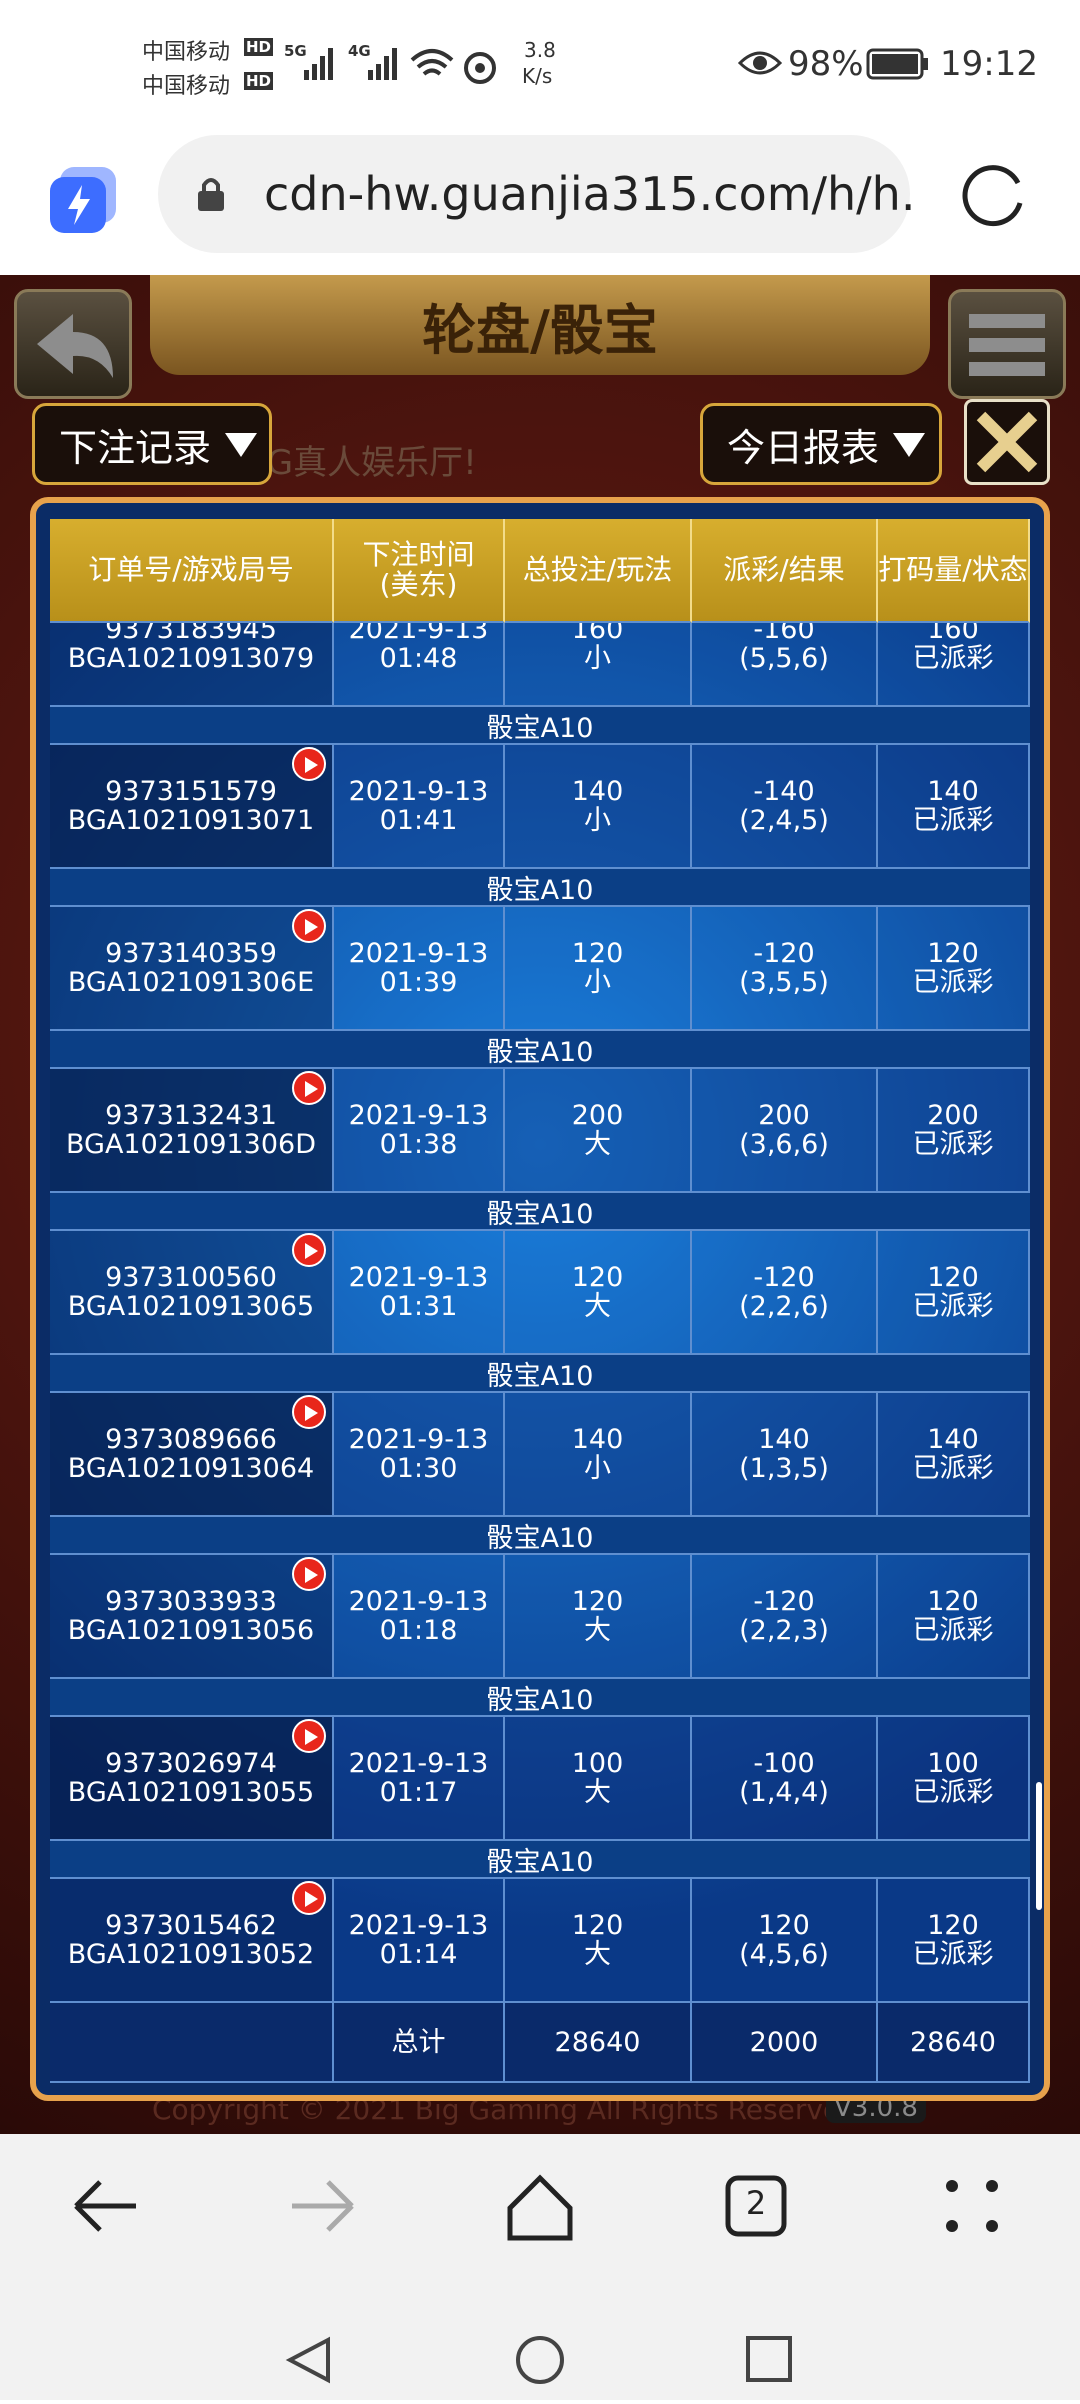 Image resolution: width=1080 pixels, height=2404 pixels. I want to click on cell-text: BGA10210913065, so click(191, 1306).